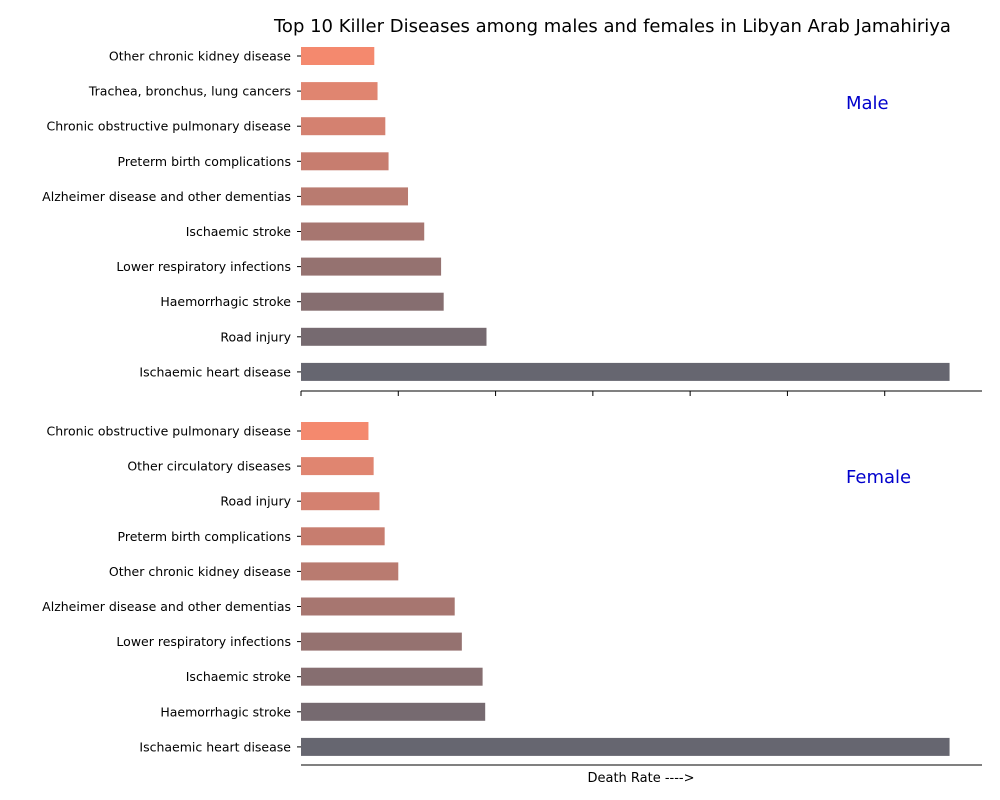  What do you see at coordinates (200, 56) in the screenshot?
I see `male-category-label-1: Other chronic kidney disease` at bounding box center [200, 56].